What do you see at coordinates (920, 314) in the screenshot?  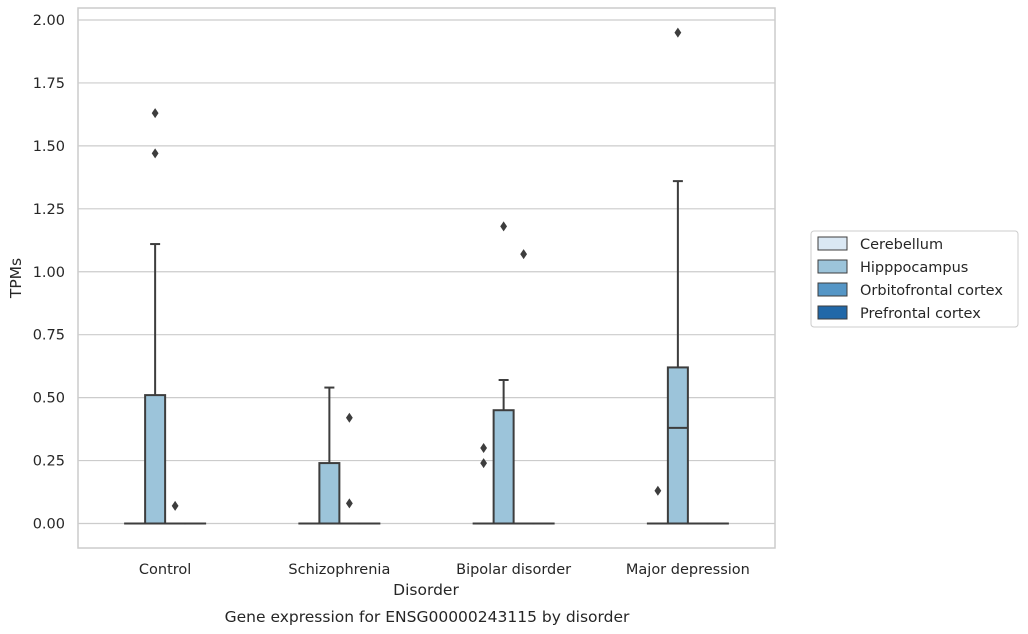 I see `legend-label: Prefrontal cortex` at bounding box center [920, 314].